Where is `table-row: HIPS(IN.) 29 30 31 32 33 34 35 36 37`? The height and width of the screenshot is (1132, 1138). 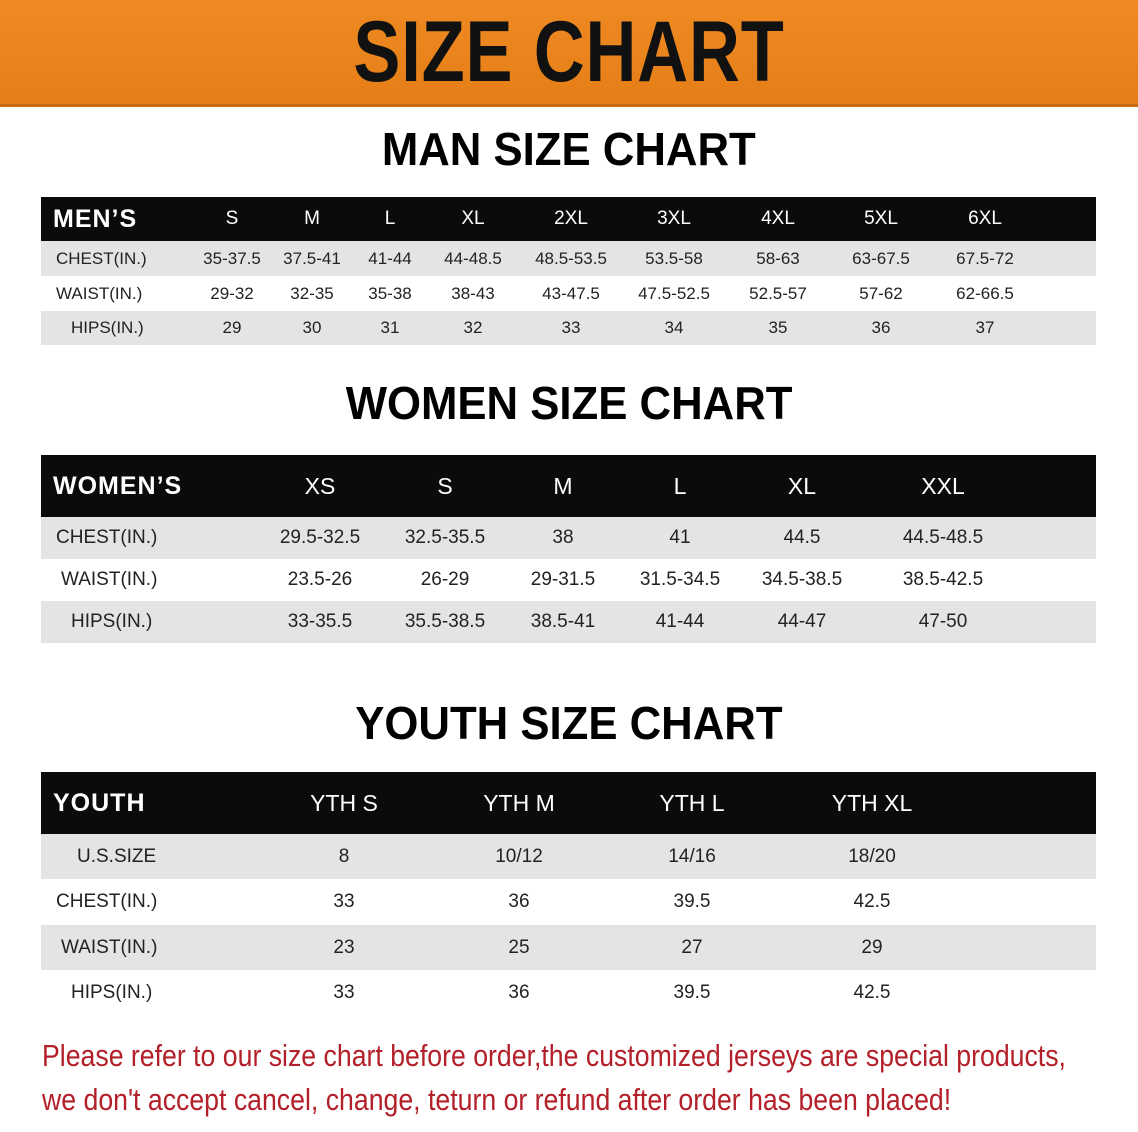 table-row: HIPS(IN.) 29 30 31 32 33 34 35 36 37 is located at coordinates (568, 328).